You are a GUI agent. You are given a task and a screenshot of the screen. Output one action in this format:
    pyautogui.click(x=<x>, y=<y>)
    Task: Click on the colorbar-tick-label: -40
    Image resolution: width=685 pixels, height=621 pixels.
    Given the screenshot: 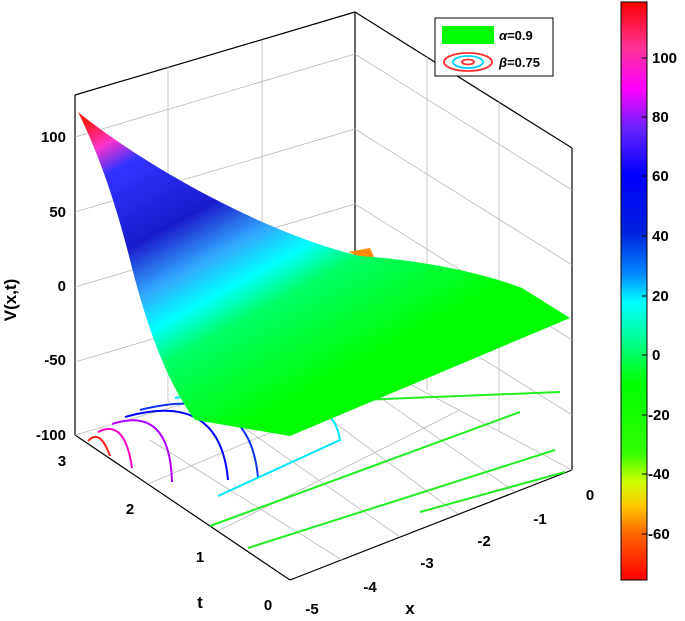 What is the action you would take?
    pyautogui.click(x=659, y=474)
    